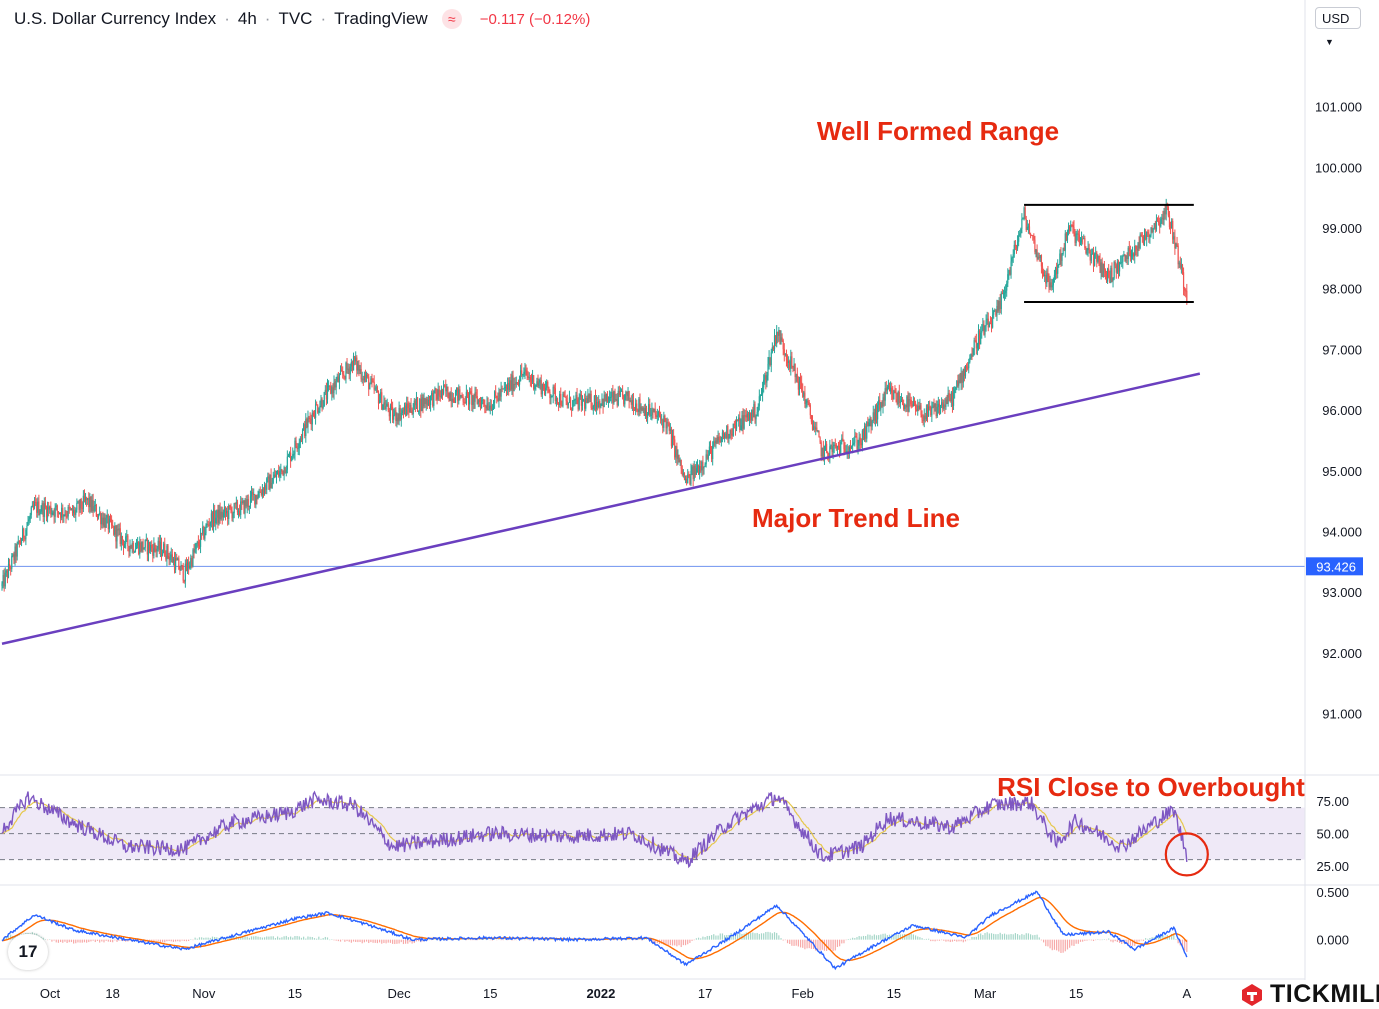  Describe the element at coordinates (490, 993) in the screenshot. I see `time-tick-label: 15` at that location.